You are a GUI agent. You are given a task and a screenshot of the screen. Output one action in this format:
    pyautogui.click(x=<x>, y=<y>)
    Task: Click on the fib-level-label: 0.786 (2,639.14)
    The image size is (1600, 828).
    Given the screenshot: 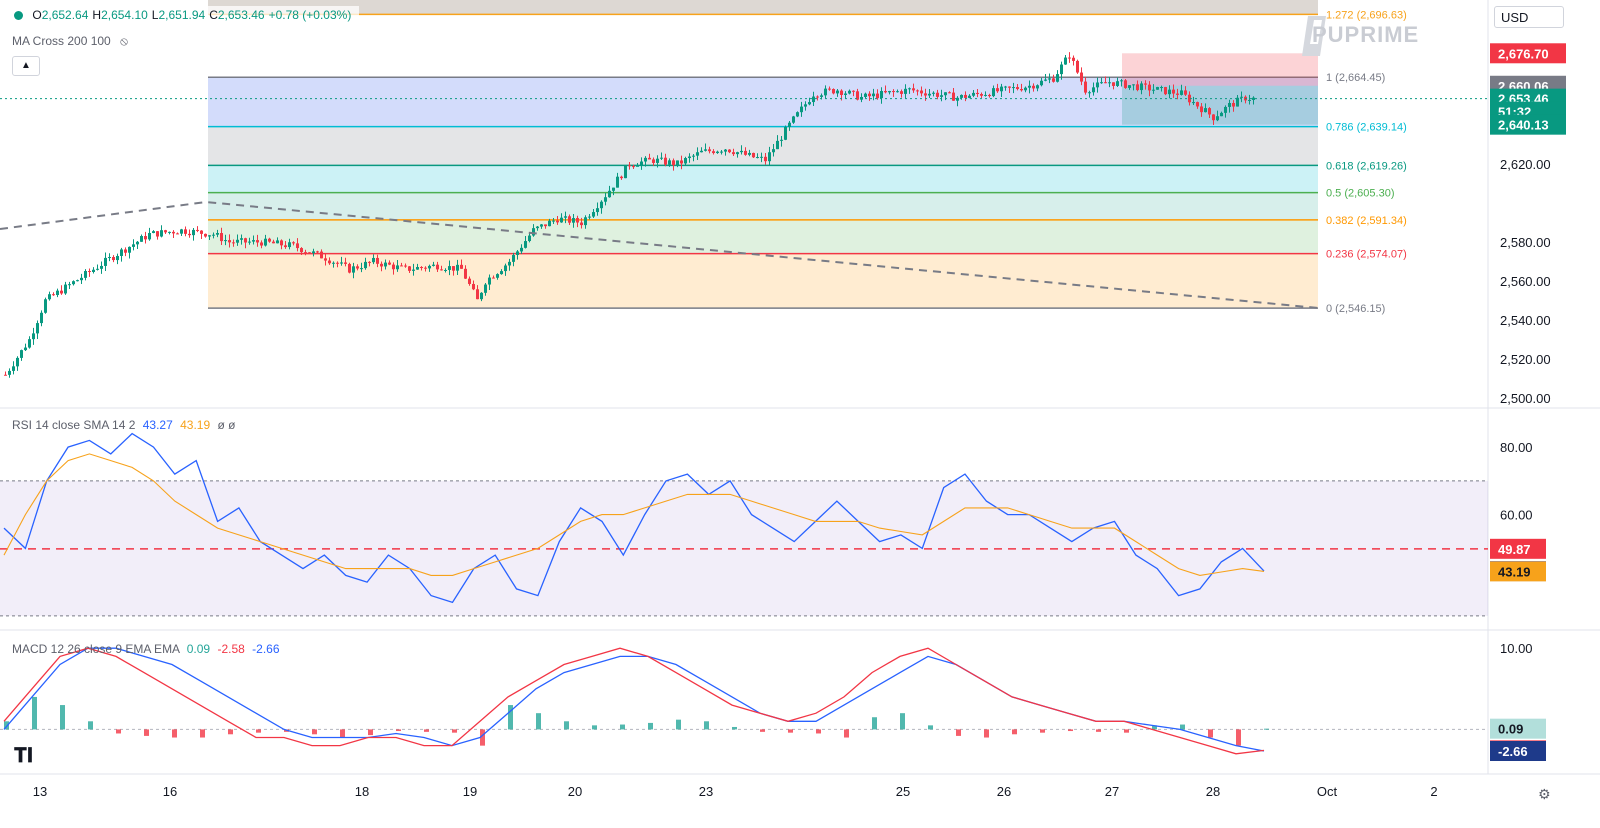 What is the action you would take?
    pyautogui.click(x=1366, y=128)
    